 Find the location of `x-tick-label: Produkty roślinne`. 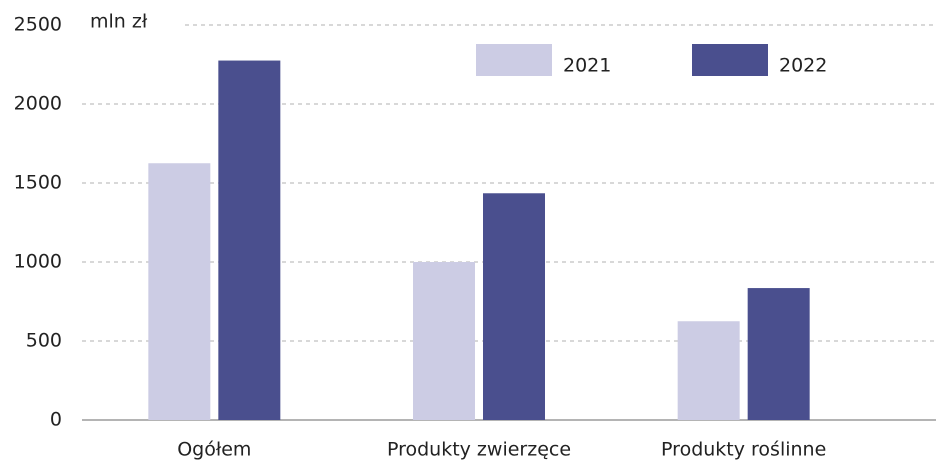

x-tick-label: Produkty roślinne is located at coordinates (743, 450).